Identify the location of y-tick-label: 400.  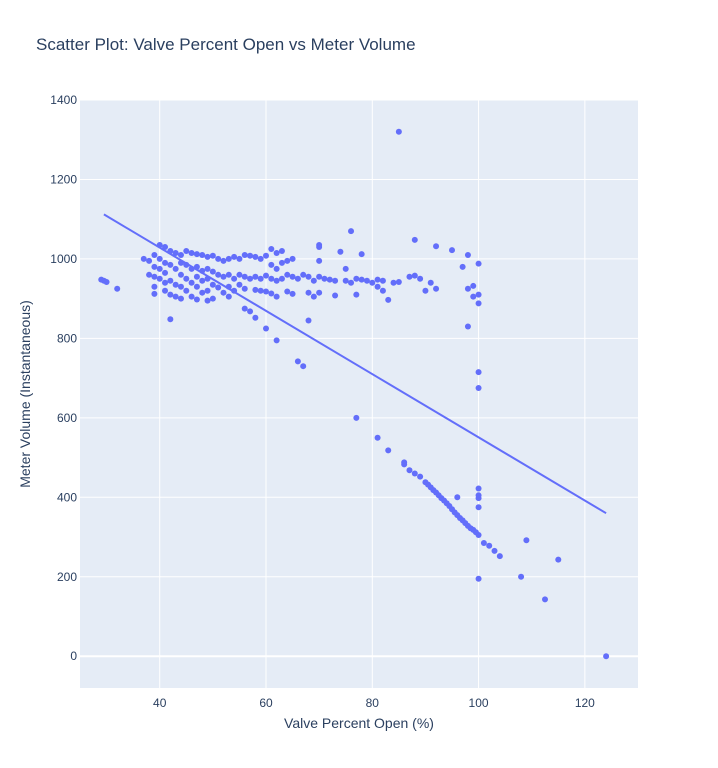
(67, 497).